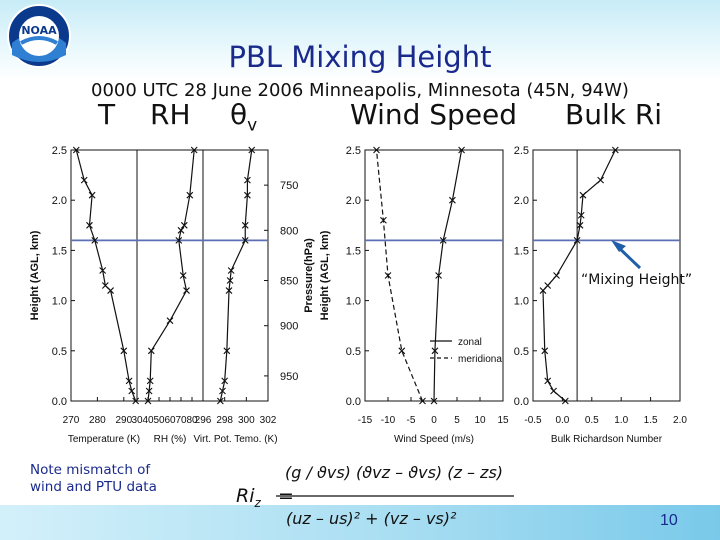 This screenshot has height=540, width=720. I want to click on wind-ytick-label: 2.0, so click(353, 201).